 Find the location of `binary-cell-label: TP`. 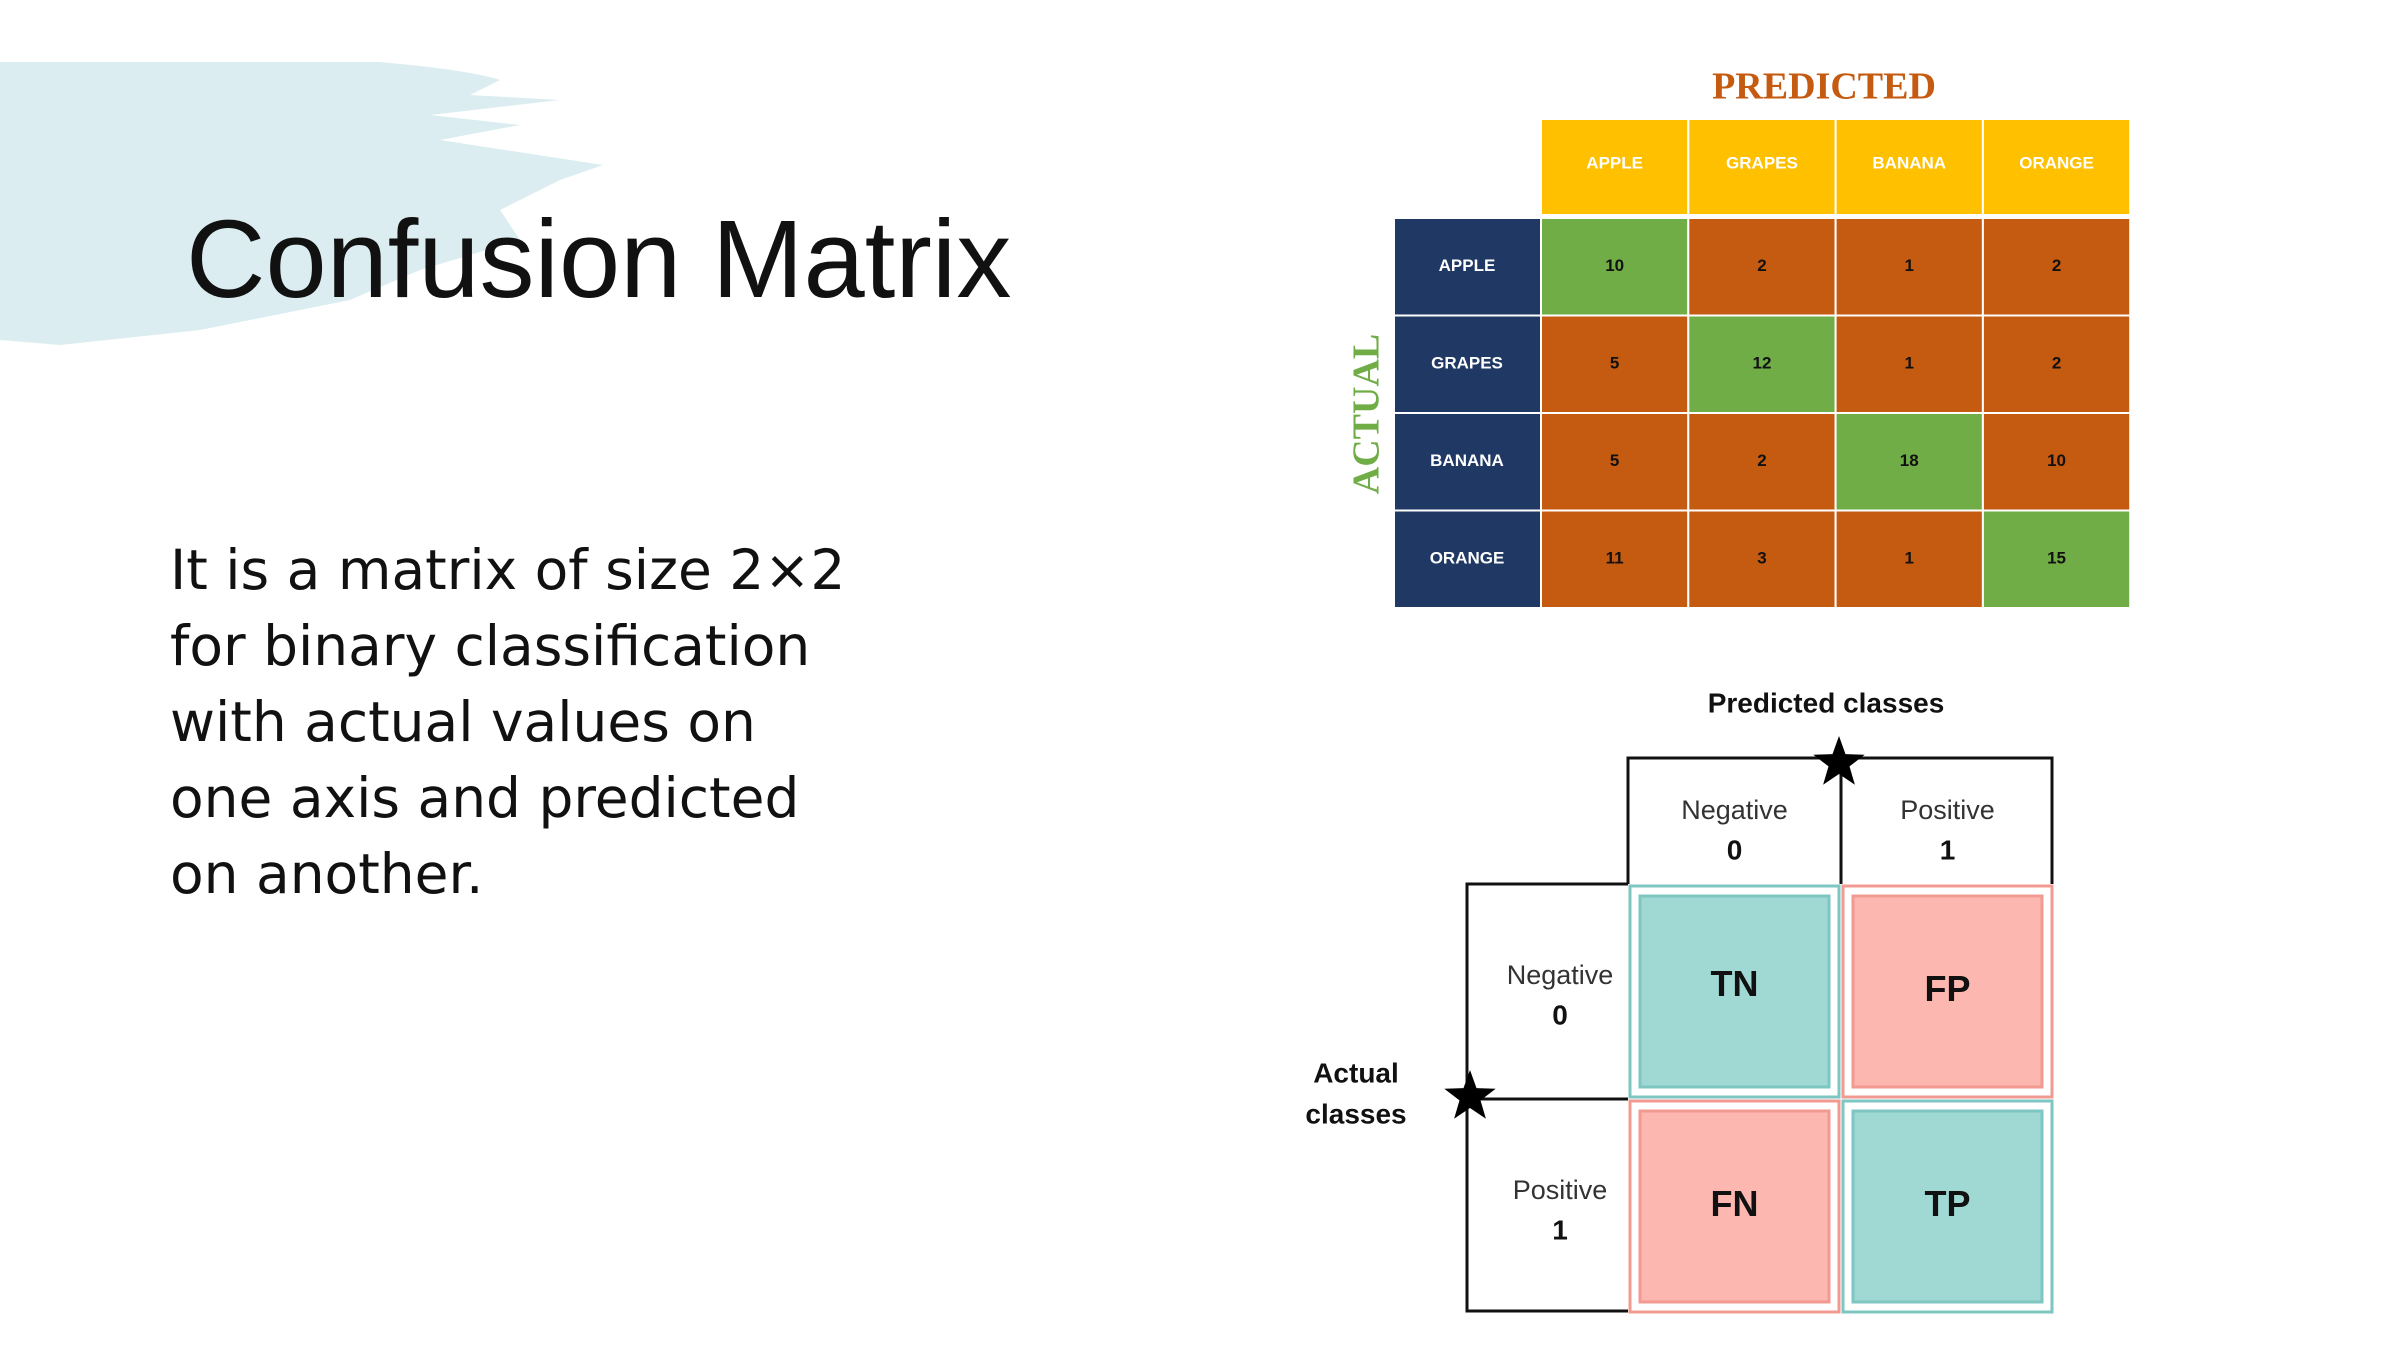

binary-cell-label: TP is located at coordinates (1947, 1203).